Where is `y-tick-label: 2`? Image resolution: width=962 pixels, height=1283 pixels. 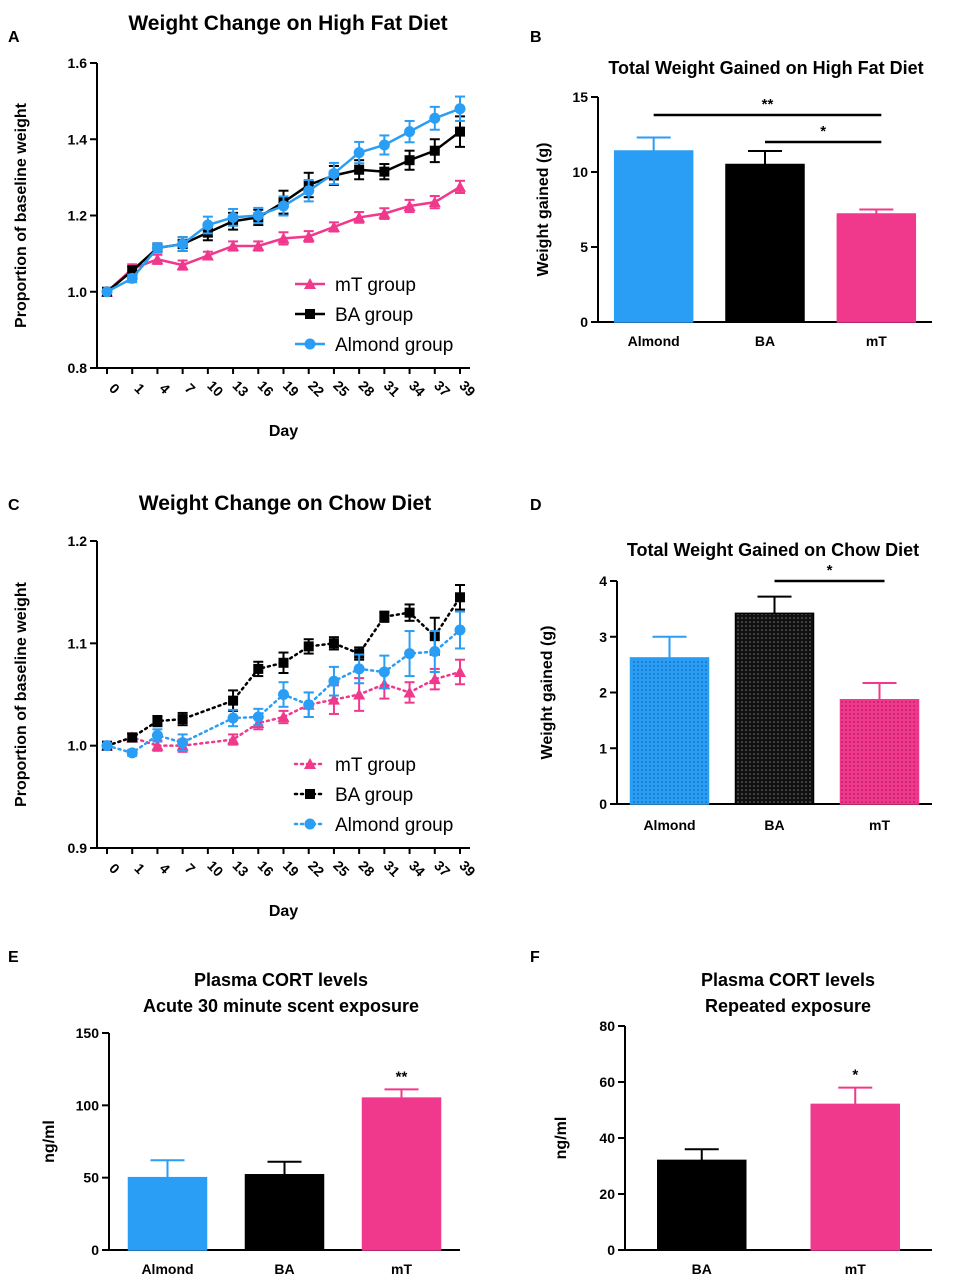 y-tick-label: 2 is located at coordinates (603, 693).